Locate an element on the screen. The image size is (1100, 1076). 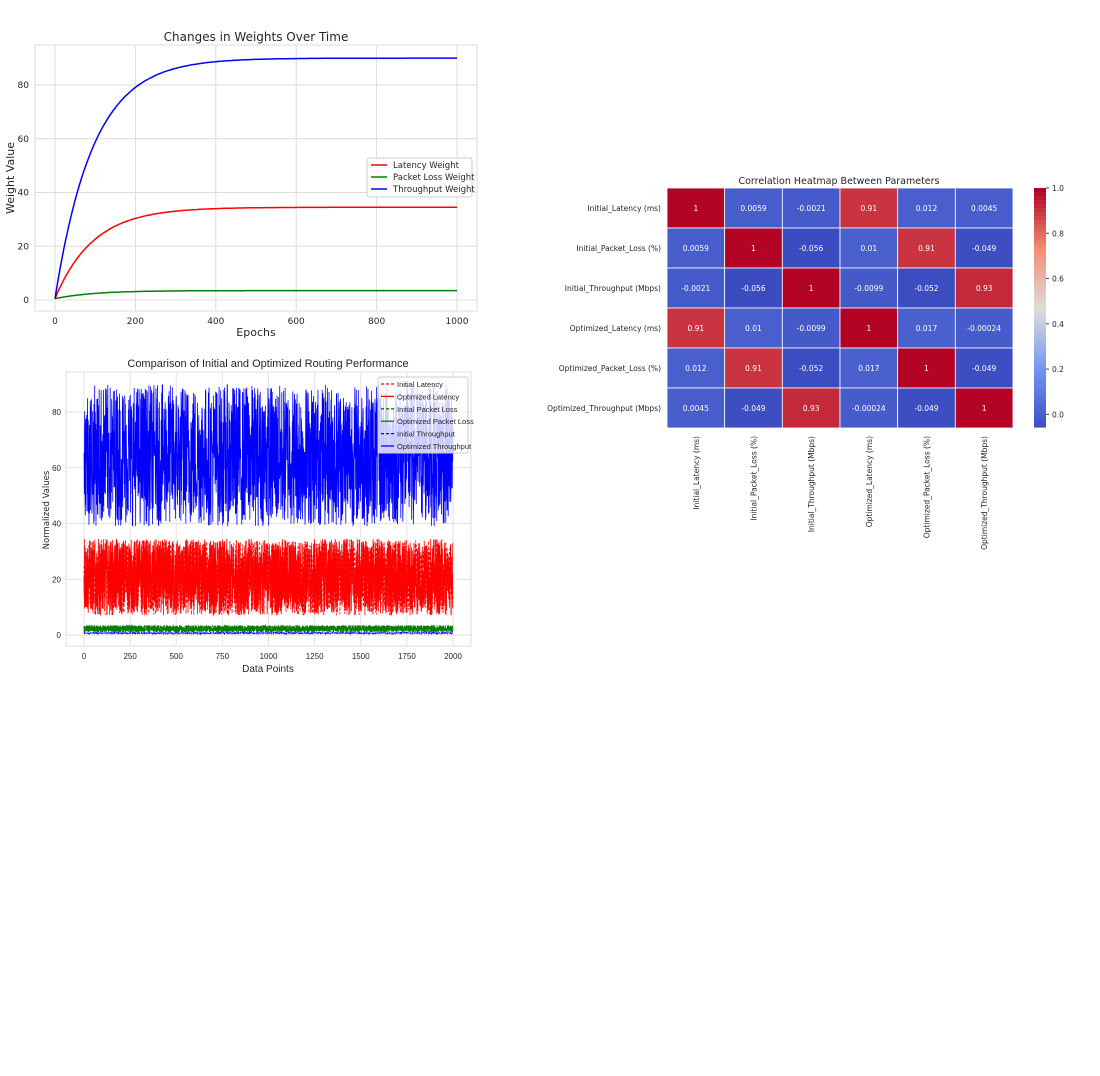
legend-label: Optimized Packet Loss is located at coordinates (435, 421).